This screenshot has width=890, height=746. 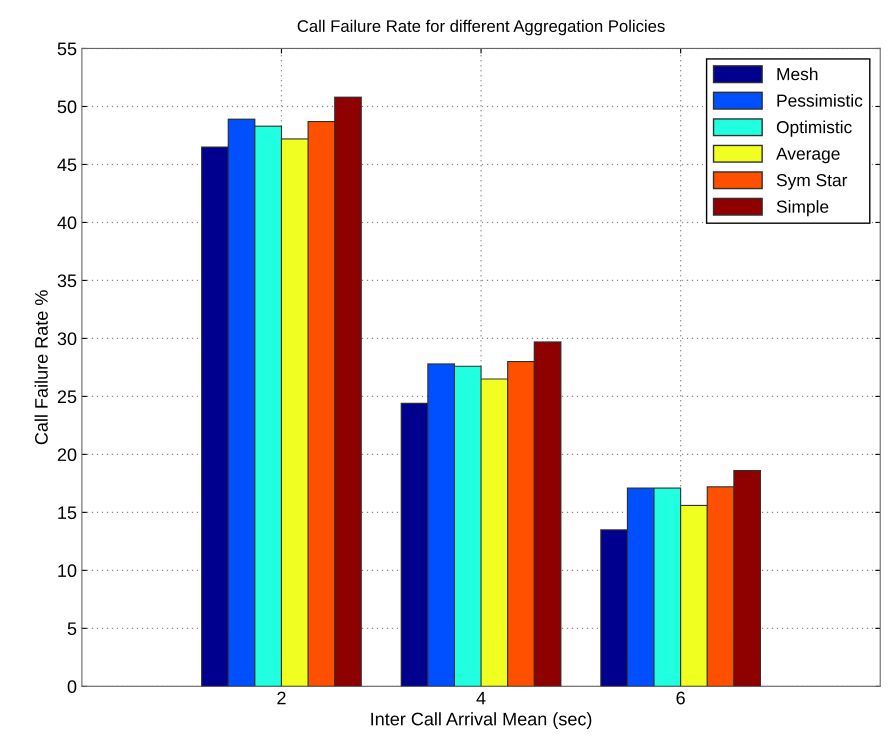 What do you see at coordinates (814, 128) in the screenshot?
I see `legend-label: Optimistic` at bounding box center [814, 128].